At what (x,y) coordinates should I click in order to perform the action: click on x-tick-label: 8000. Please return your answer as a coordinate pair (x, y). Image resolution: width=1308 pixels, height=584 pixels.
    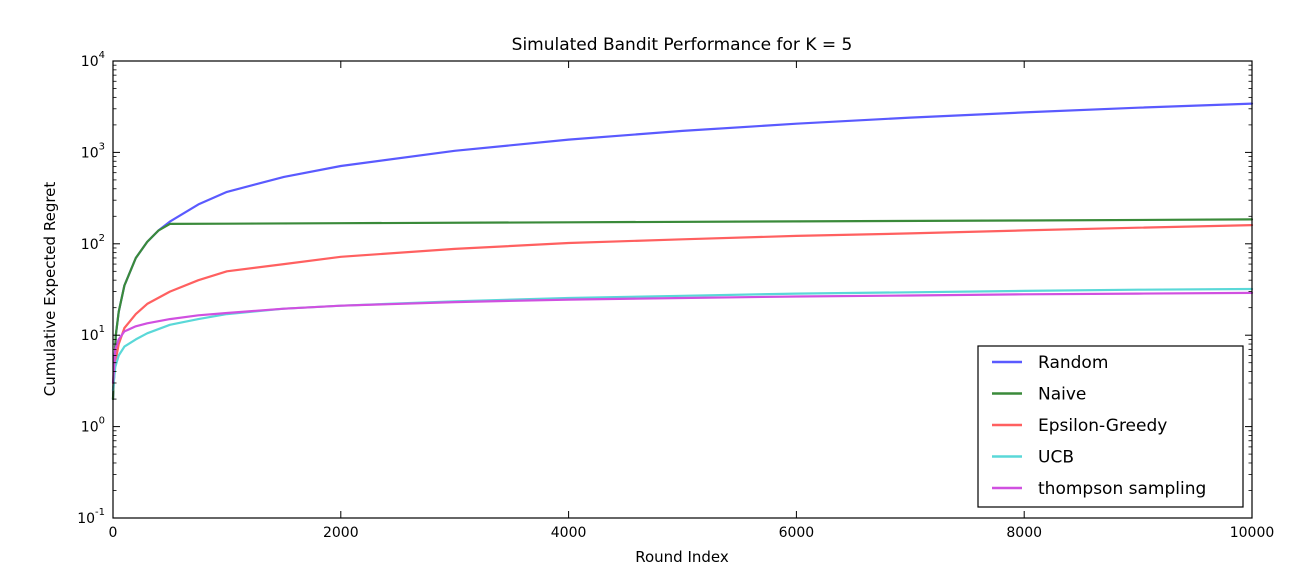
    Looking at the image, I should click on (1024, 533).